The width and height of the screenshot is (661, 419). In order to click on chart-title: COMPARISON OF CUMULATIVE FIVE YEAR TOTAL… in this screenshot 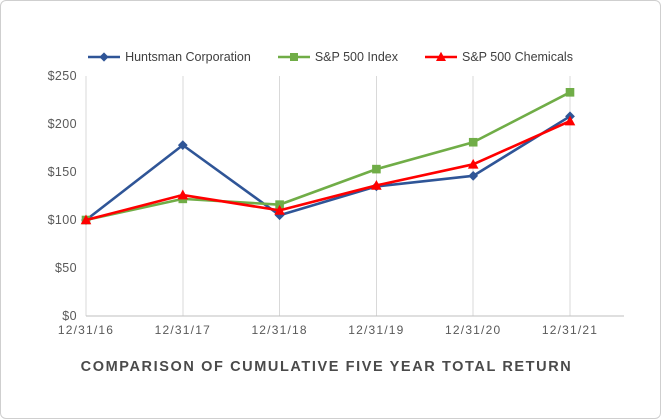, I will do `click(326, 367)`.